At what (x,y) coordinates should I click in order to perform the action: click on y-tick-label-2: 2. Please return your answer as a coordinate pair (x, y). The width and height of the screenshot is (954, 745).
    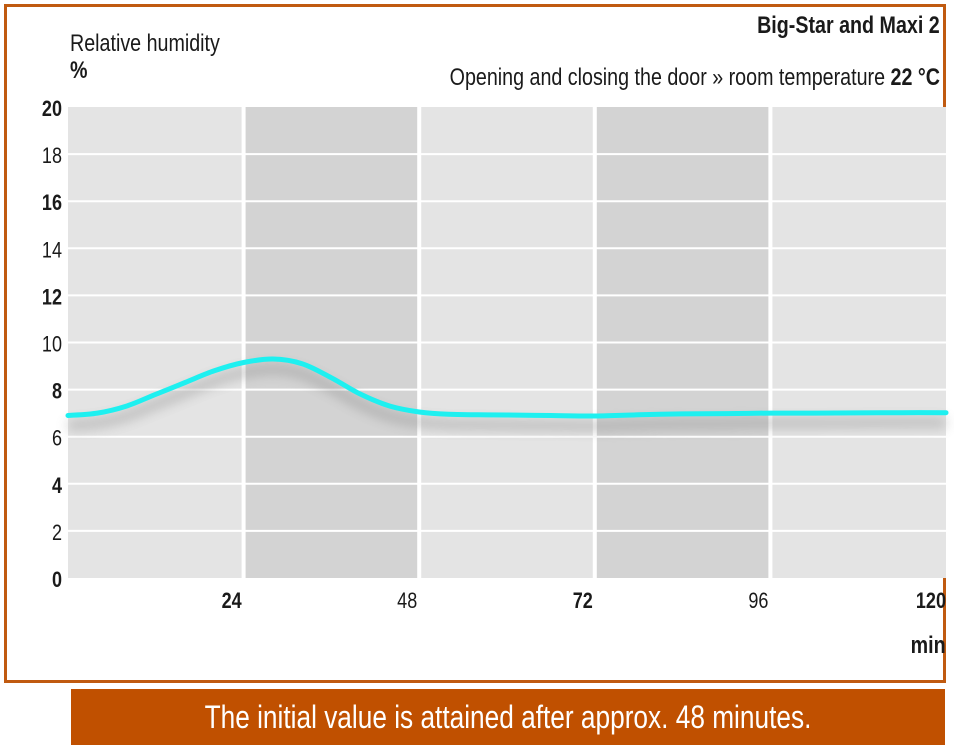
    Looking at the image, I should click on (57, 533).